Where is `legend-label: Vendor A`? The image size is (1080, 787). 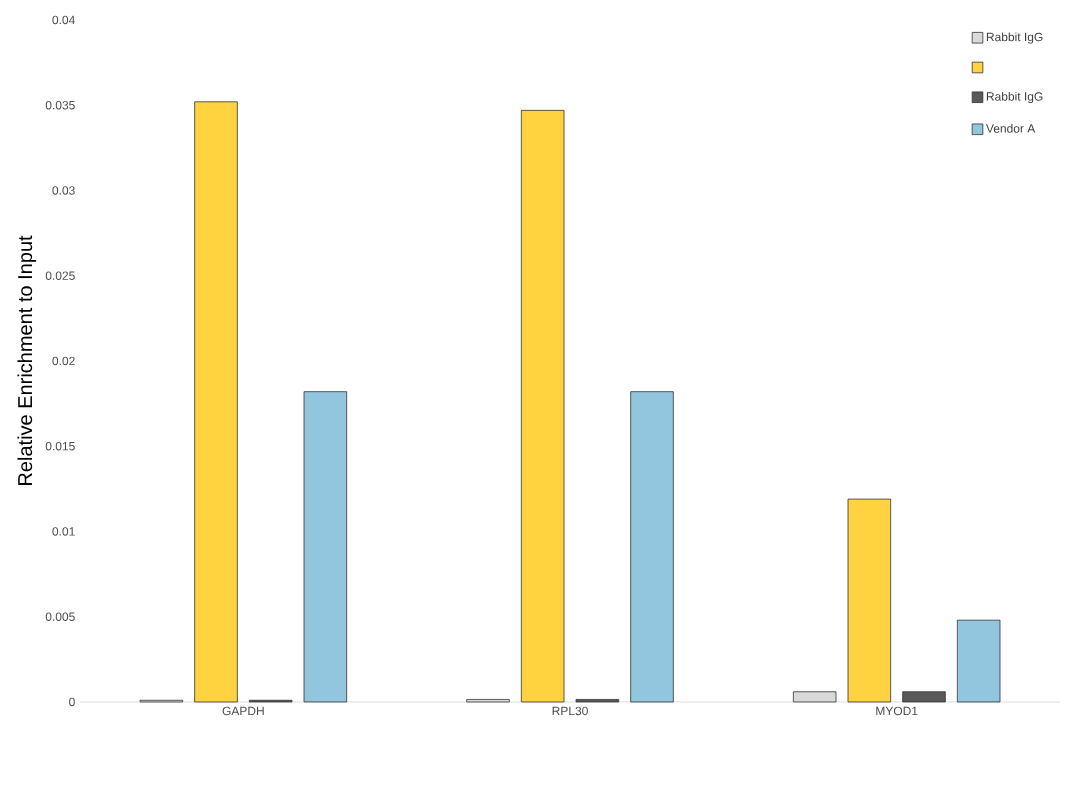 legend-label: Vendor A is located at coordinates (1010, 128).